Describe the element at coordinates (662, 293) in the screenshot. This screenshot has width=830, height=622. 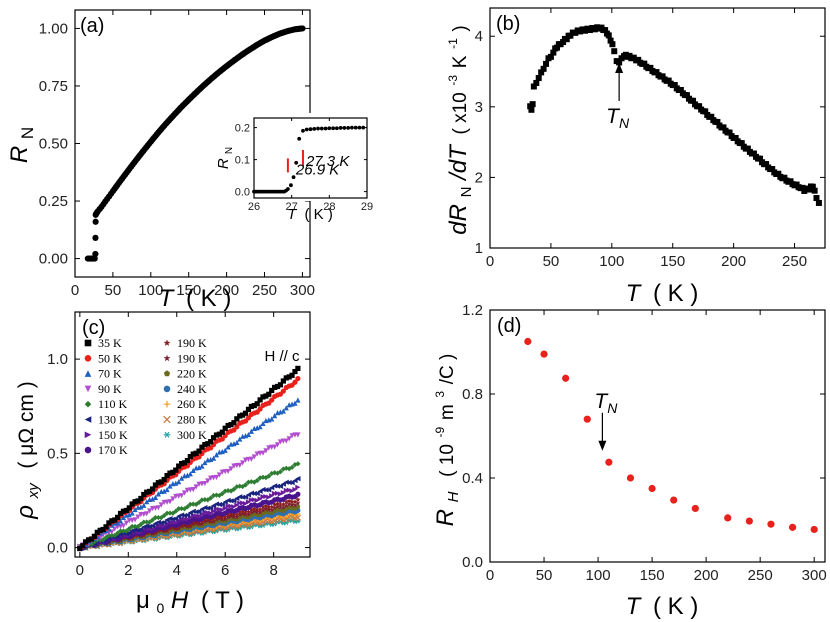
I see `panel-b-x-axis-label: T ( K )` at that location.